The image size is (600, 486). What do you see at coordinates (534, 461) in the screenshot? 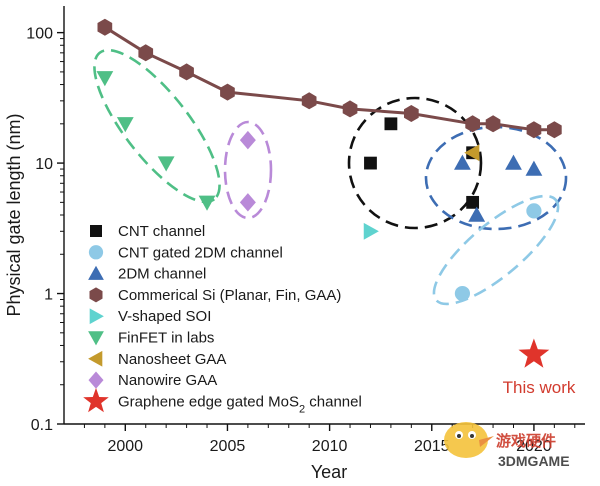
I see `watermark-subtext: 3DMGAME` at bounding box center [534, 461].